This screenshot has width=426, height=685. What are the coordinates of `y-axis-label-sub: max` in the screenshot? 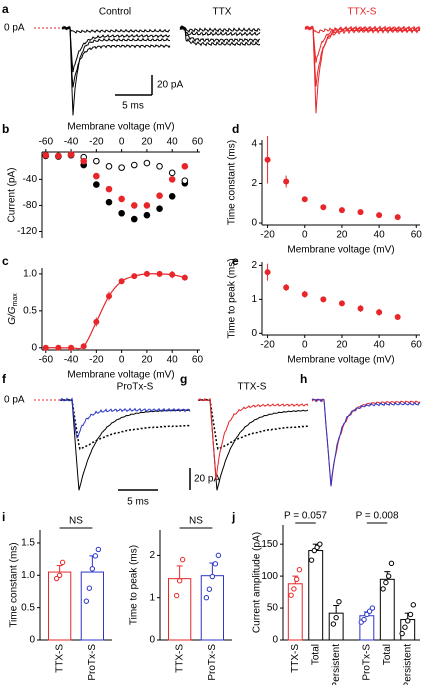 It's located at (15, 300).